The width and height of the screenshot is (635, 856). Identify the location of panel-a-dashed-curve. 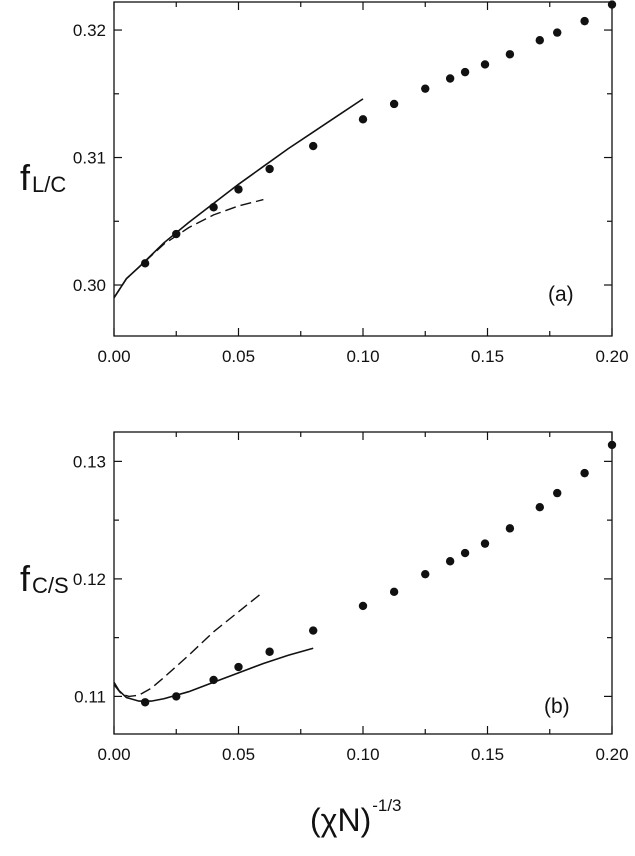
(188, 248).